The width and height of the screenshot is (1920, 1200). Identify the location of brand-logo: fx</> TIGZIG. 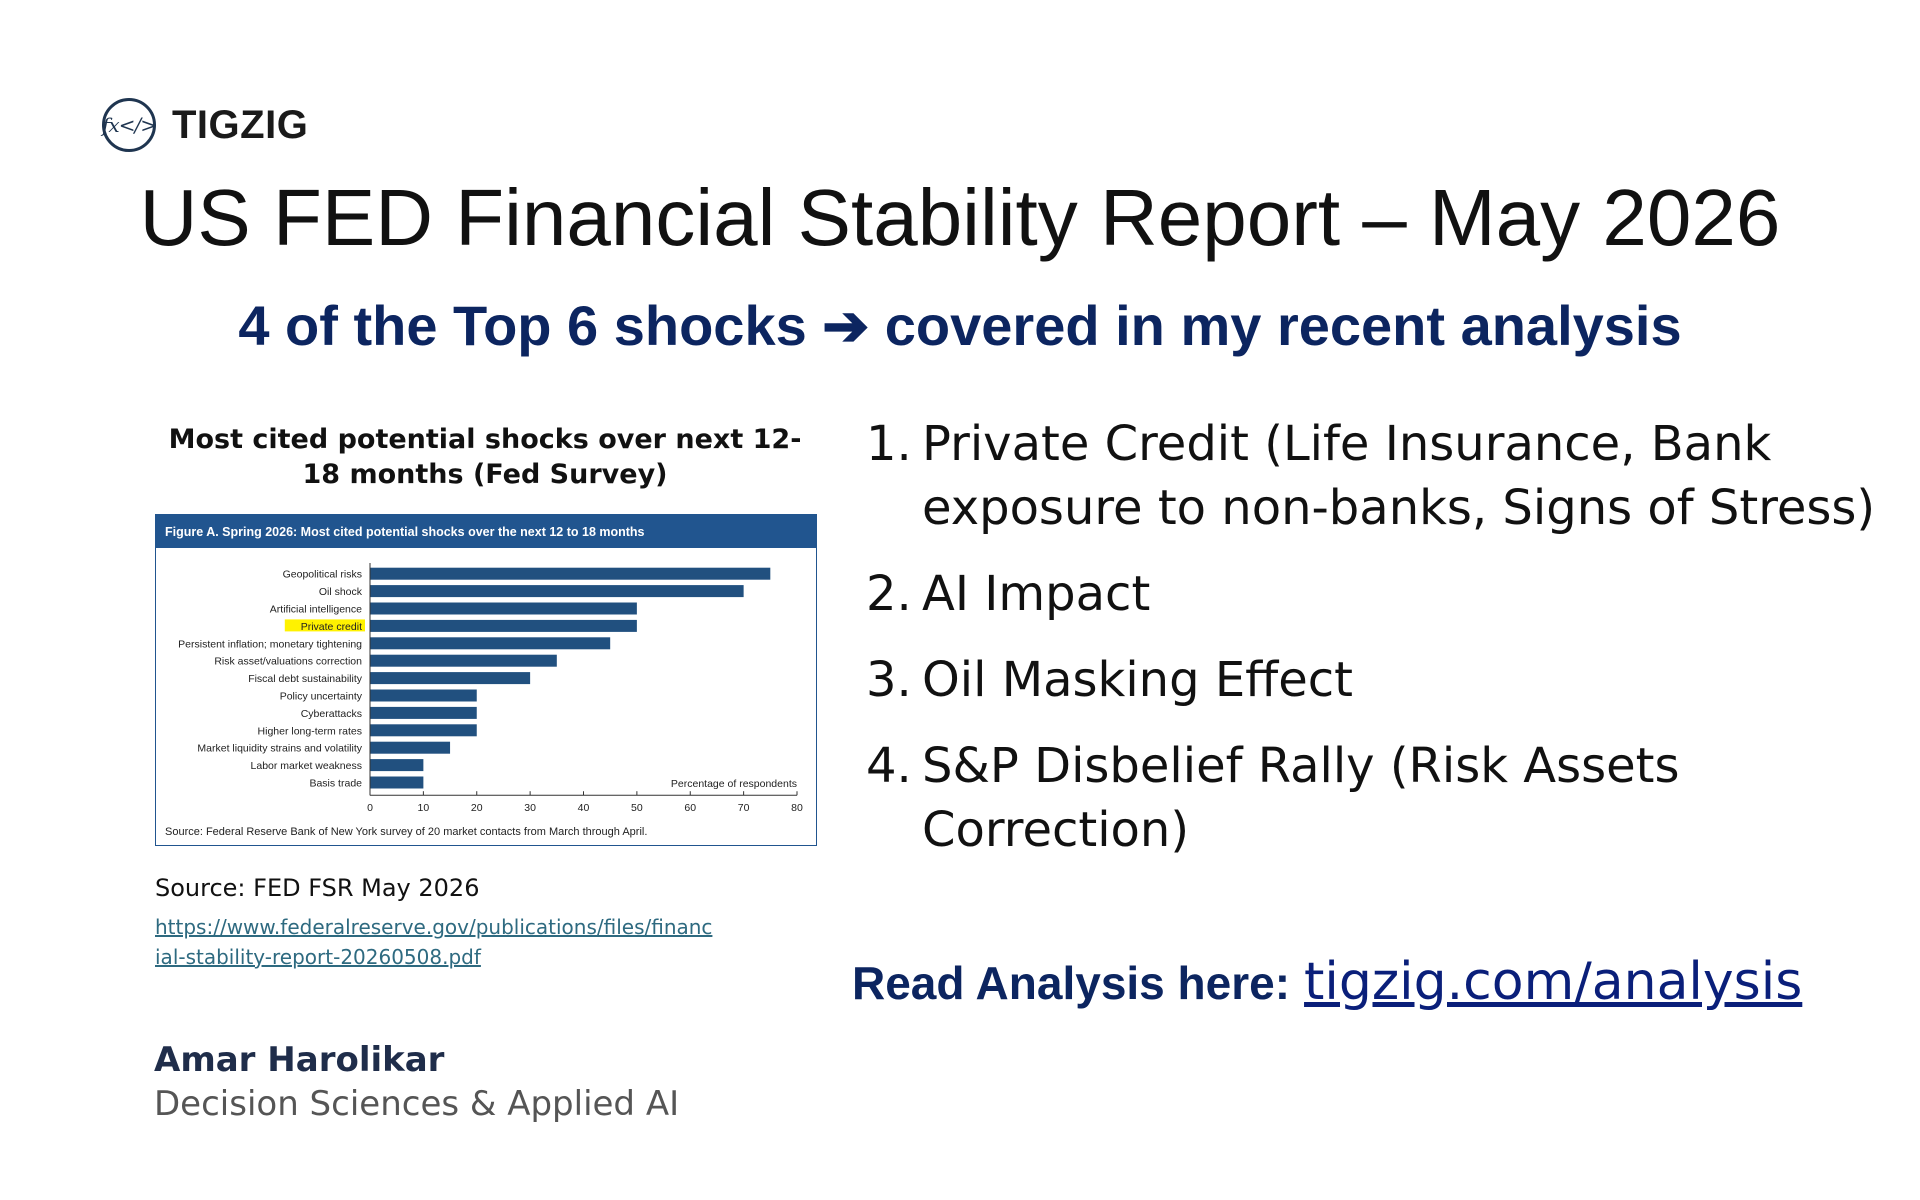
(205, 125).